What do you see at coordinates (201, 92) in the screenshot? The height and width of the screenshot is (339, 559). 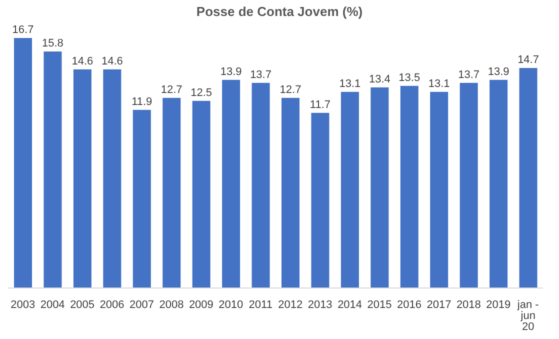 I see `data-label: 12.5` at bounding box center [201, 92].